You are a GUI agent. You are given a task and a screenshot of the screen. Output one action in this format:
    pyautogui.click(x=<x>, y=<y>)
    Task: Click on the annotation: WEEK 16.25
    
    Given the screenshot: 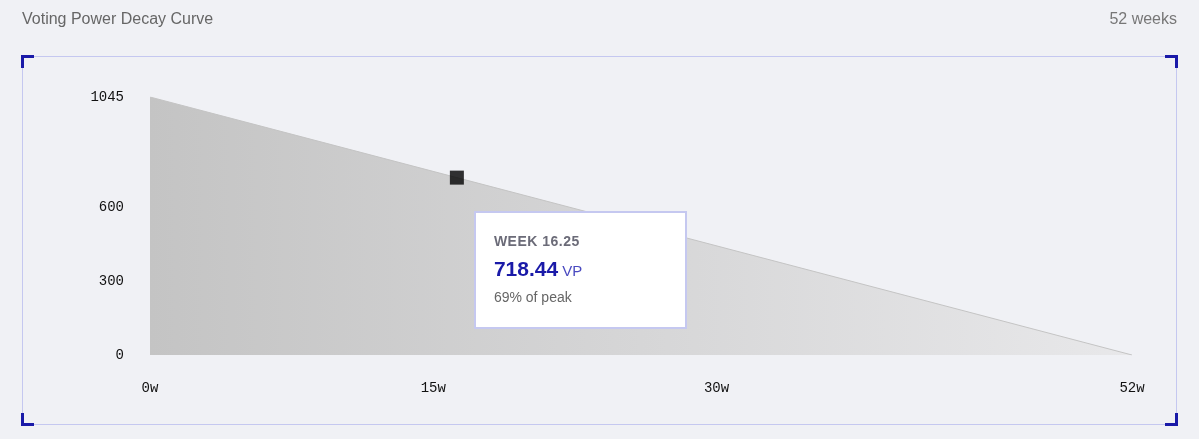 What is the action you would take?
    pyautogui.click(x=537, y=240)
    